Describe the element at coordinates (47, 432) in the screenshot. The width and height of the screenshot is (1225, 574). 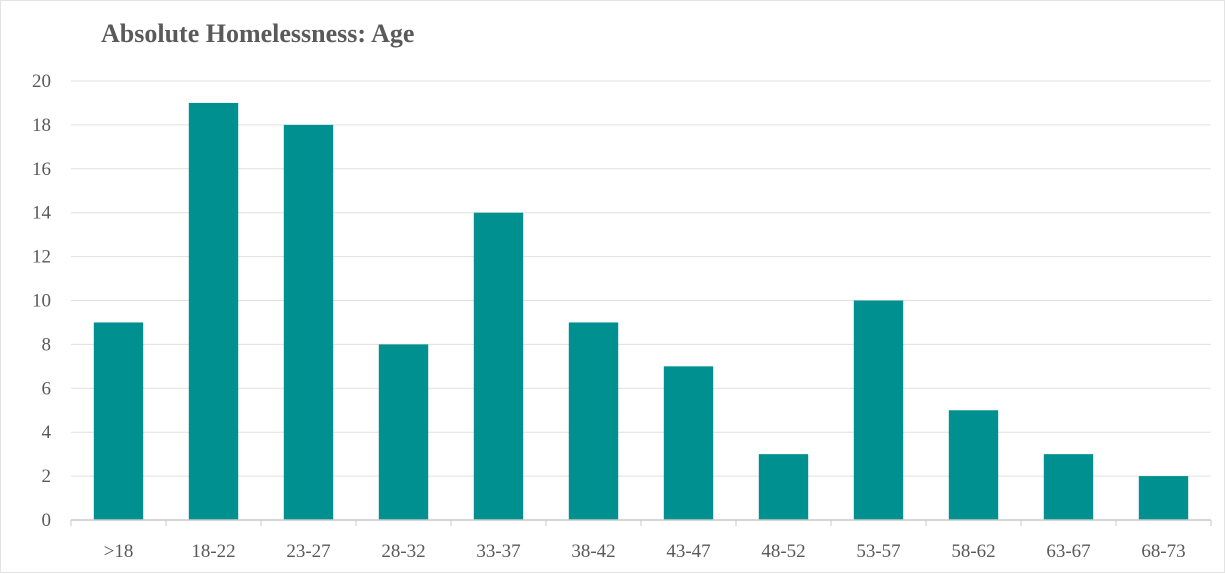
I see `y-tick-label: 4` at that location.